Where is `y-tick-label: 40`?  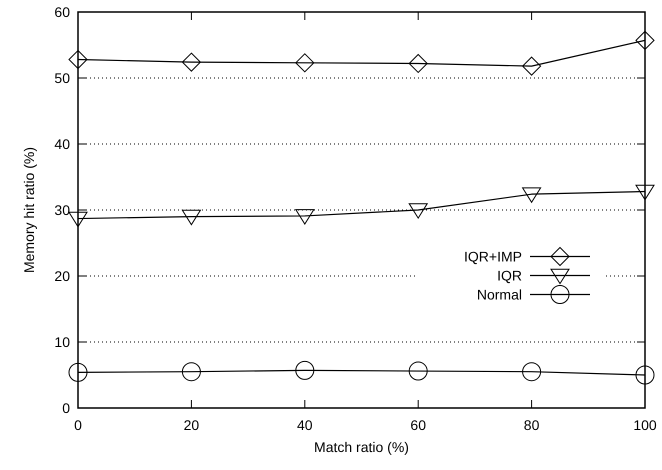 y-tick-label: 40 is located at coordinates (62, 144).